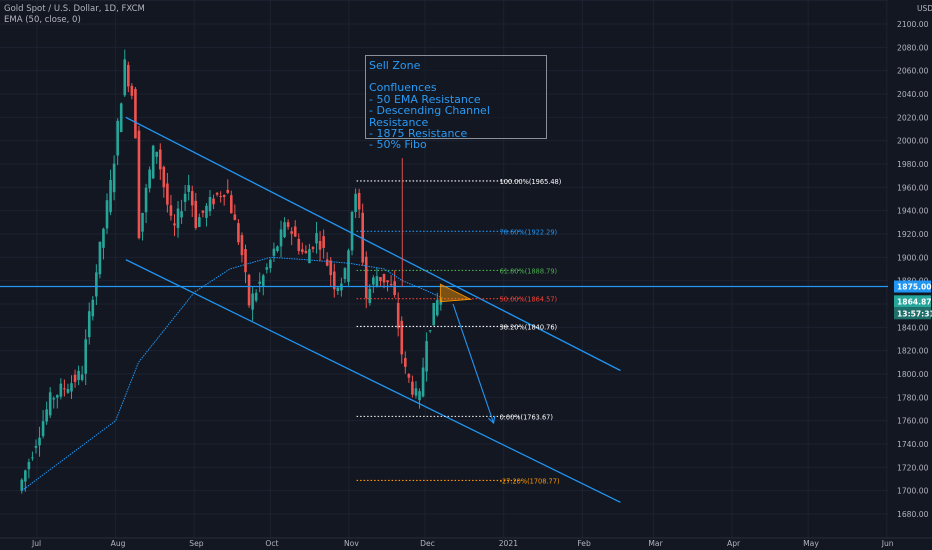 Image resolution: width=932 pixels, height=550 pixels. Describe the element at coordinates (473, 363) in the screenshot. I see `projection-arrow` at that location.